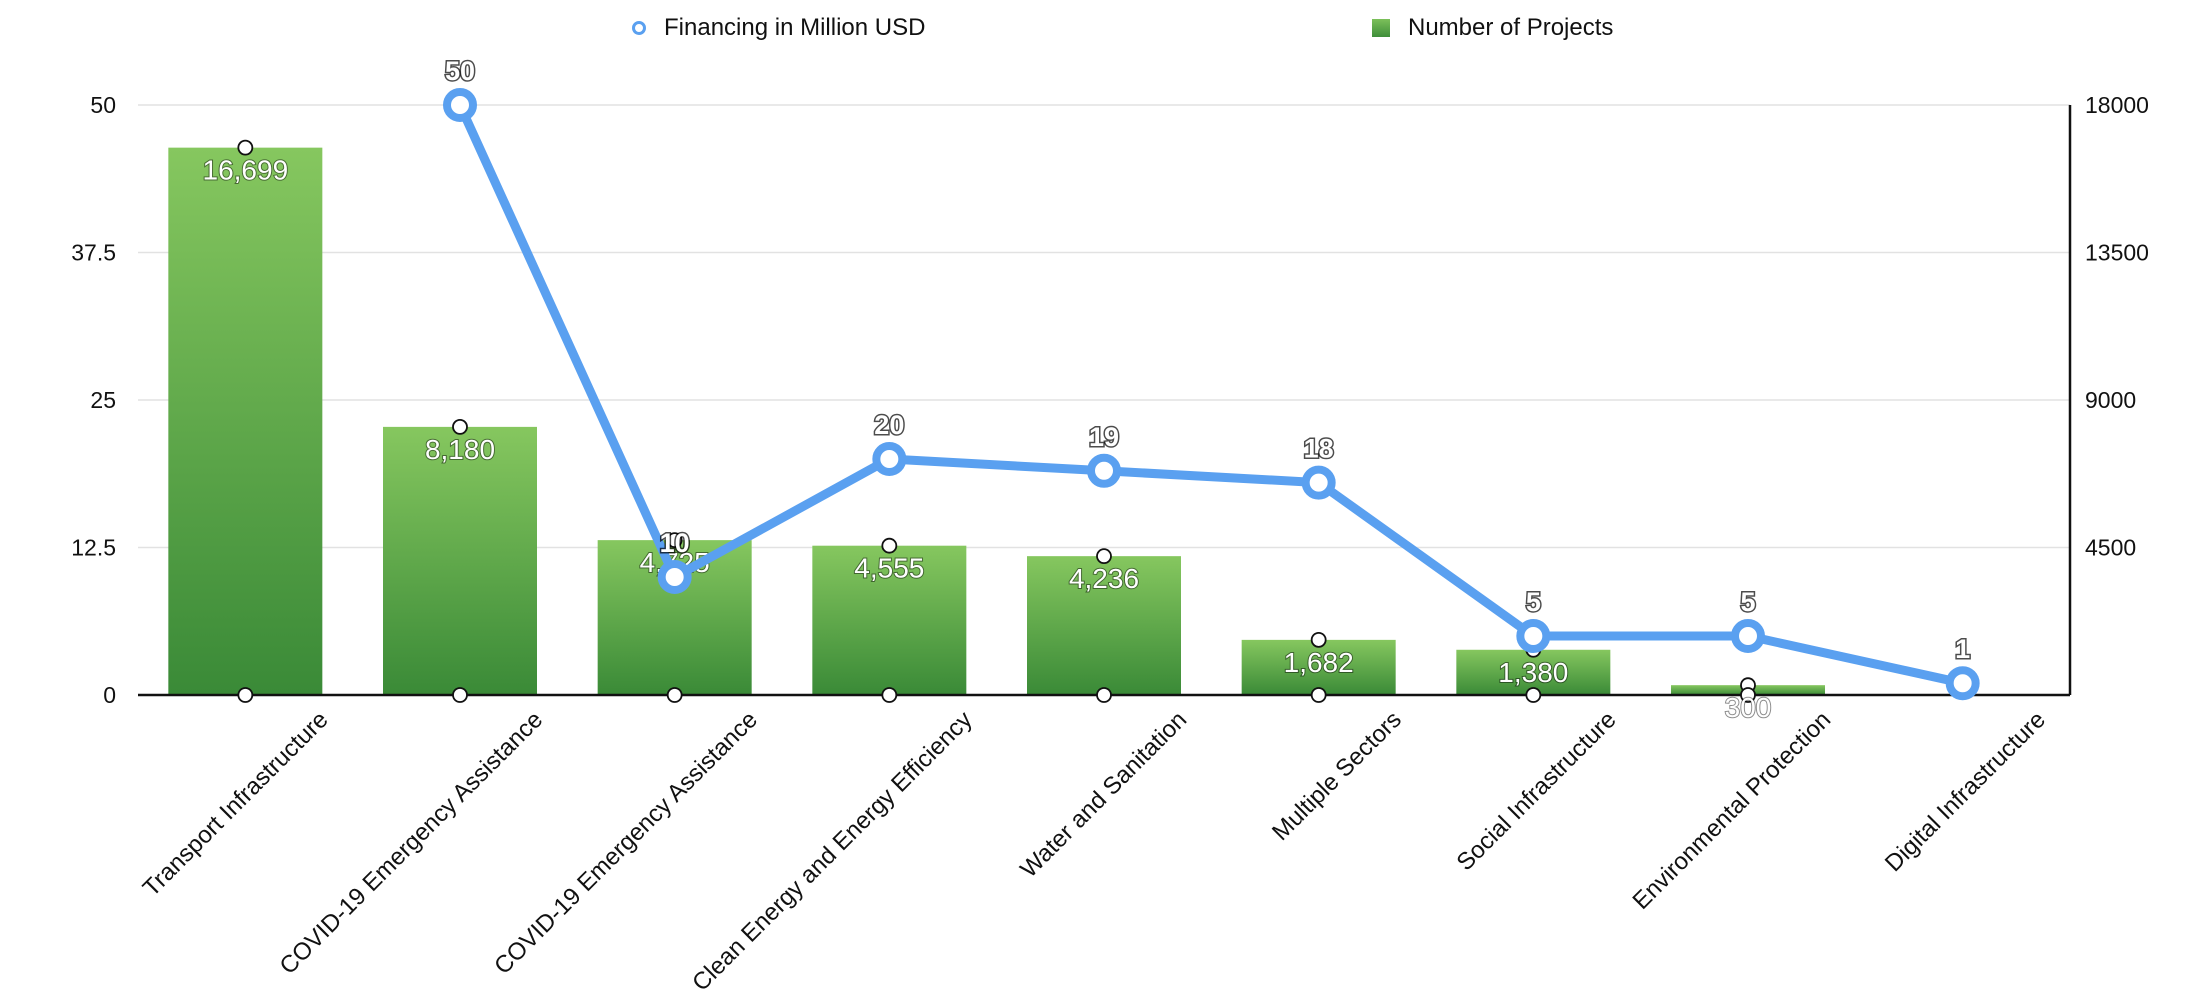 Image resolution: width=2194 pixels, height=1008 pixels. I want to click on bar-value-label: 4,236, so click(1104, 578).